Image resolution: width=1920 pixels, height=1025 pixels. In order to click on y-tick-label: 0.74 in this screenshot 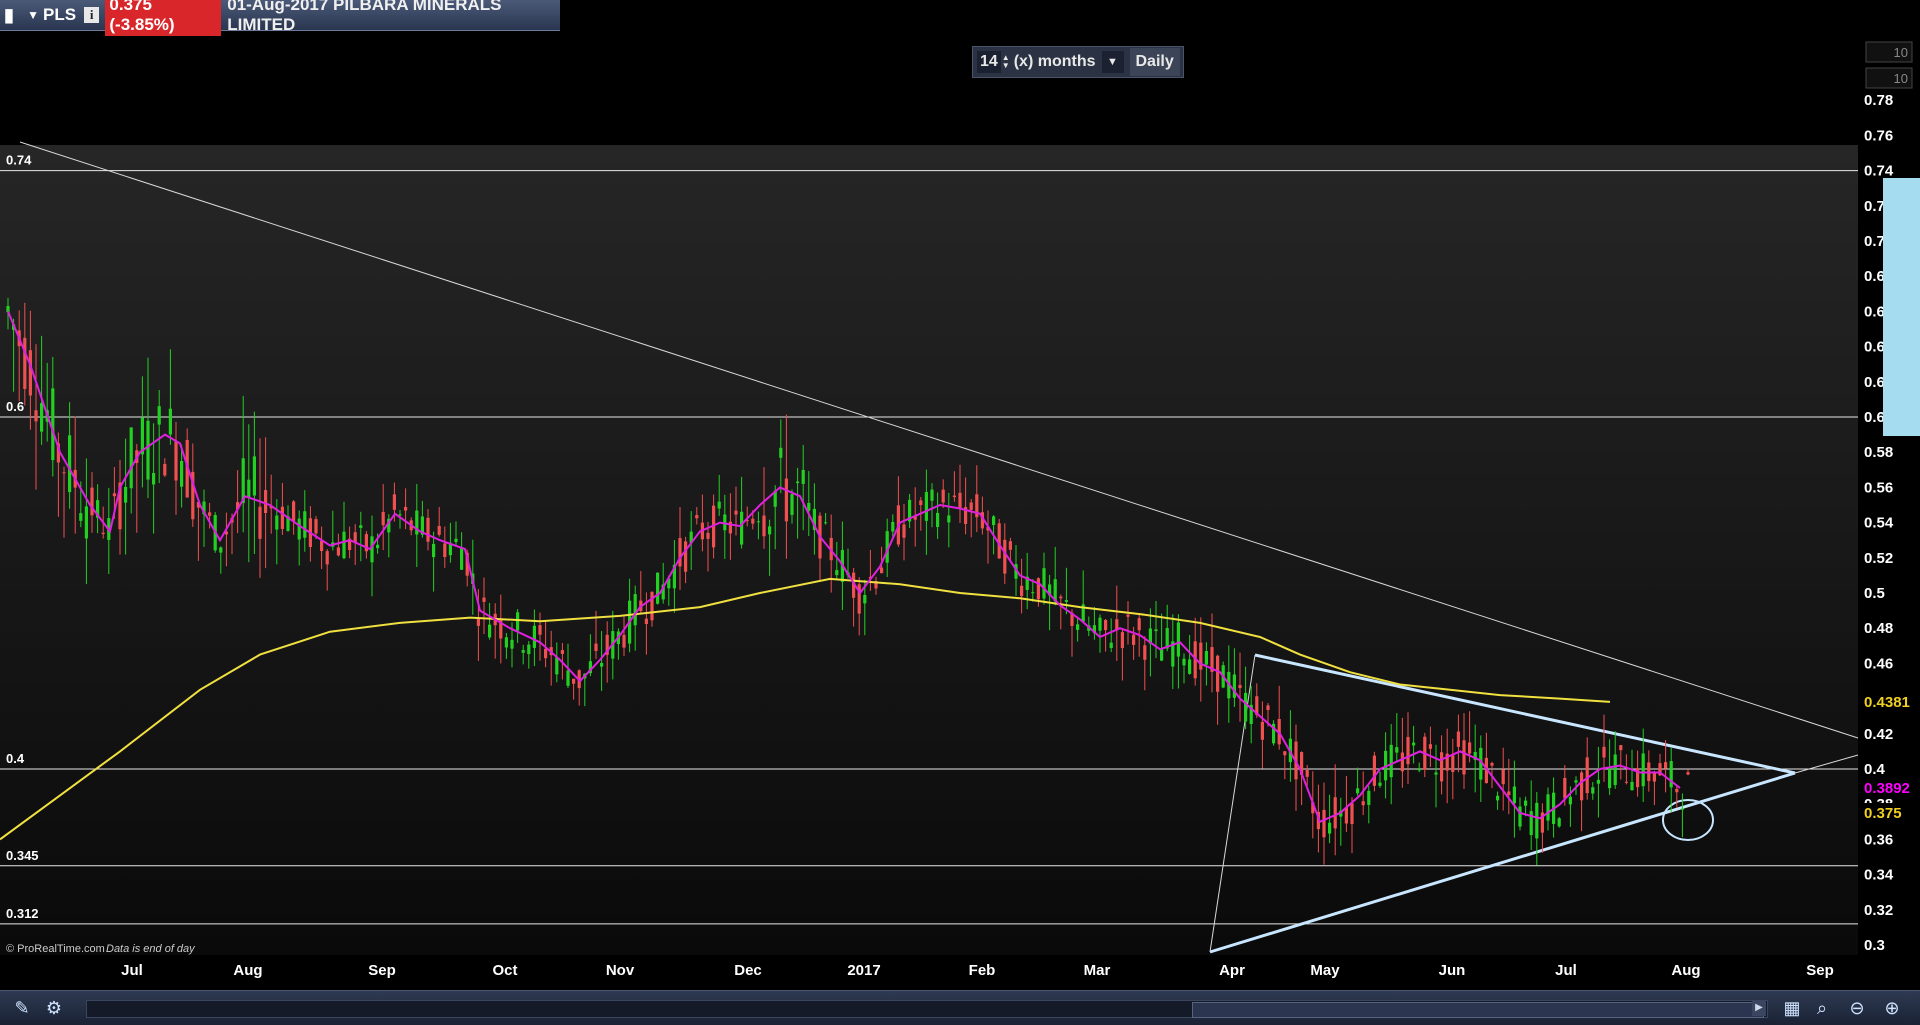, I will do `click(1879, 171)`.